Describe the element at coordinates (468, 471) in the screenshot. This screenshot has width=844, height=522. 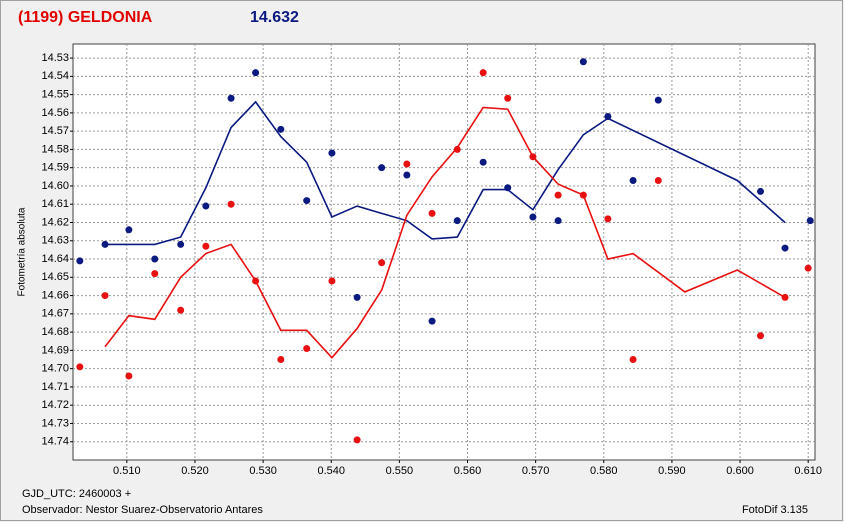
I see `x-tick-label: 0.560` at that location.